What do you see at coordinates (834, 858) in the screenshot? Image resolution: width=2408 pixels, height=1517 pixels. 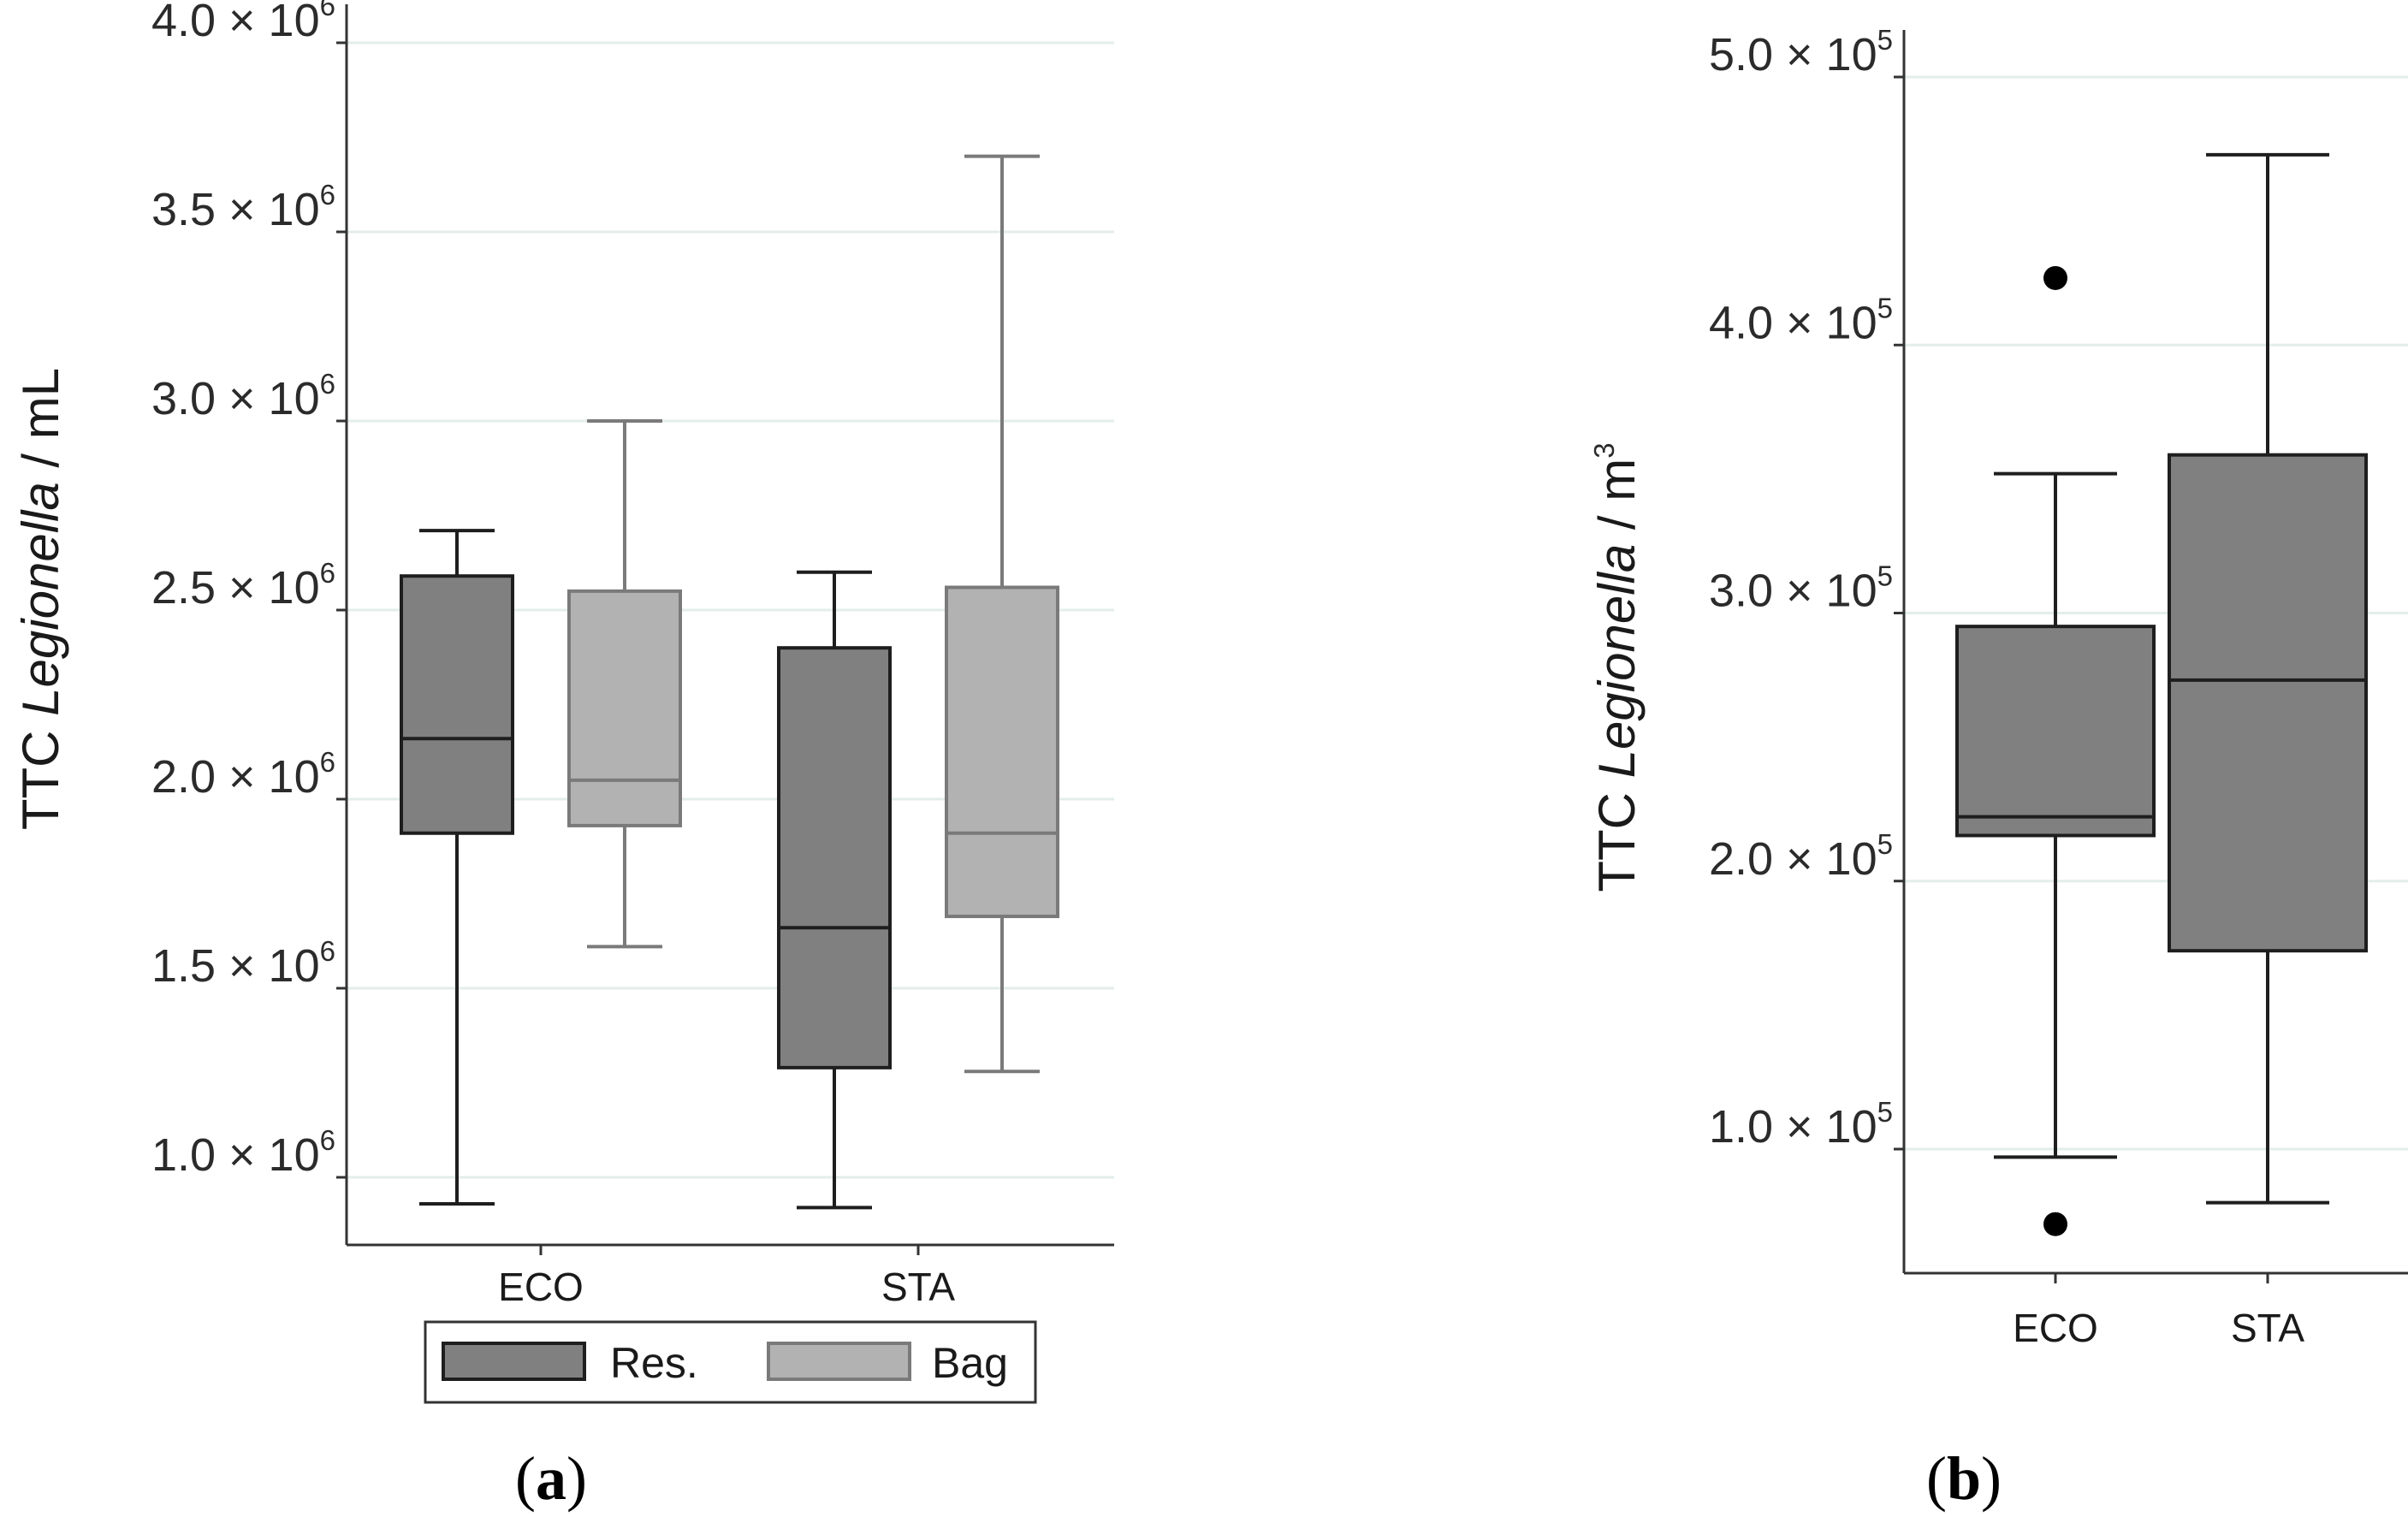 I see `box-res-sta` at bounding box center [834, 858].